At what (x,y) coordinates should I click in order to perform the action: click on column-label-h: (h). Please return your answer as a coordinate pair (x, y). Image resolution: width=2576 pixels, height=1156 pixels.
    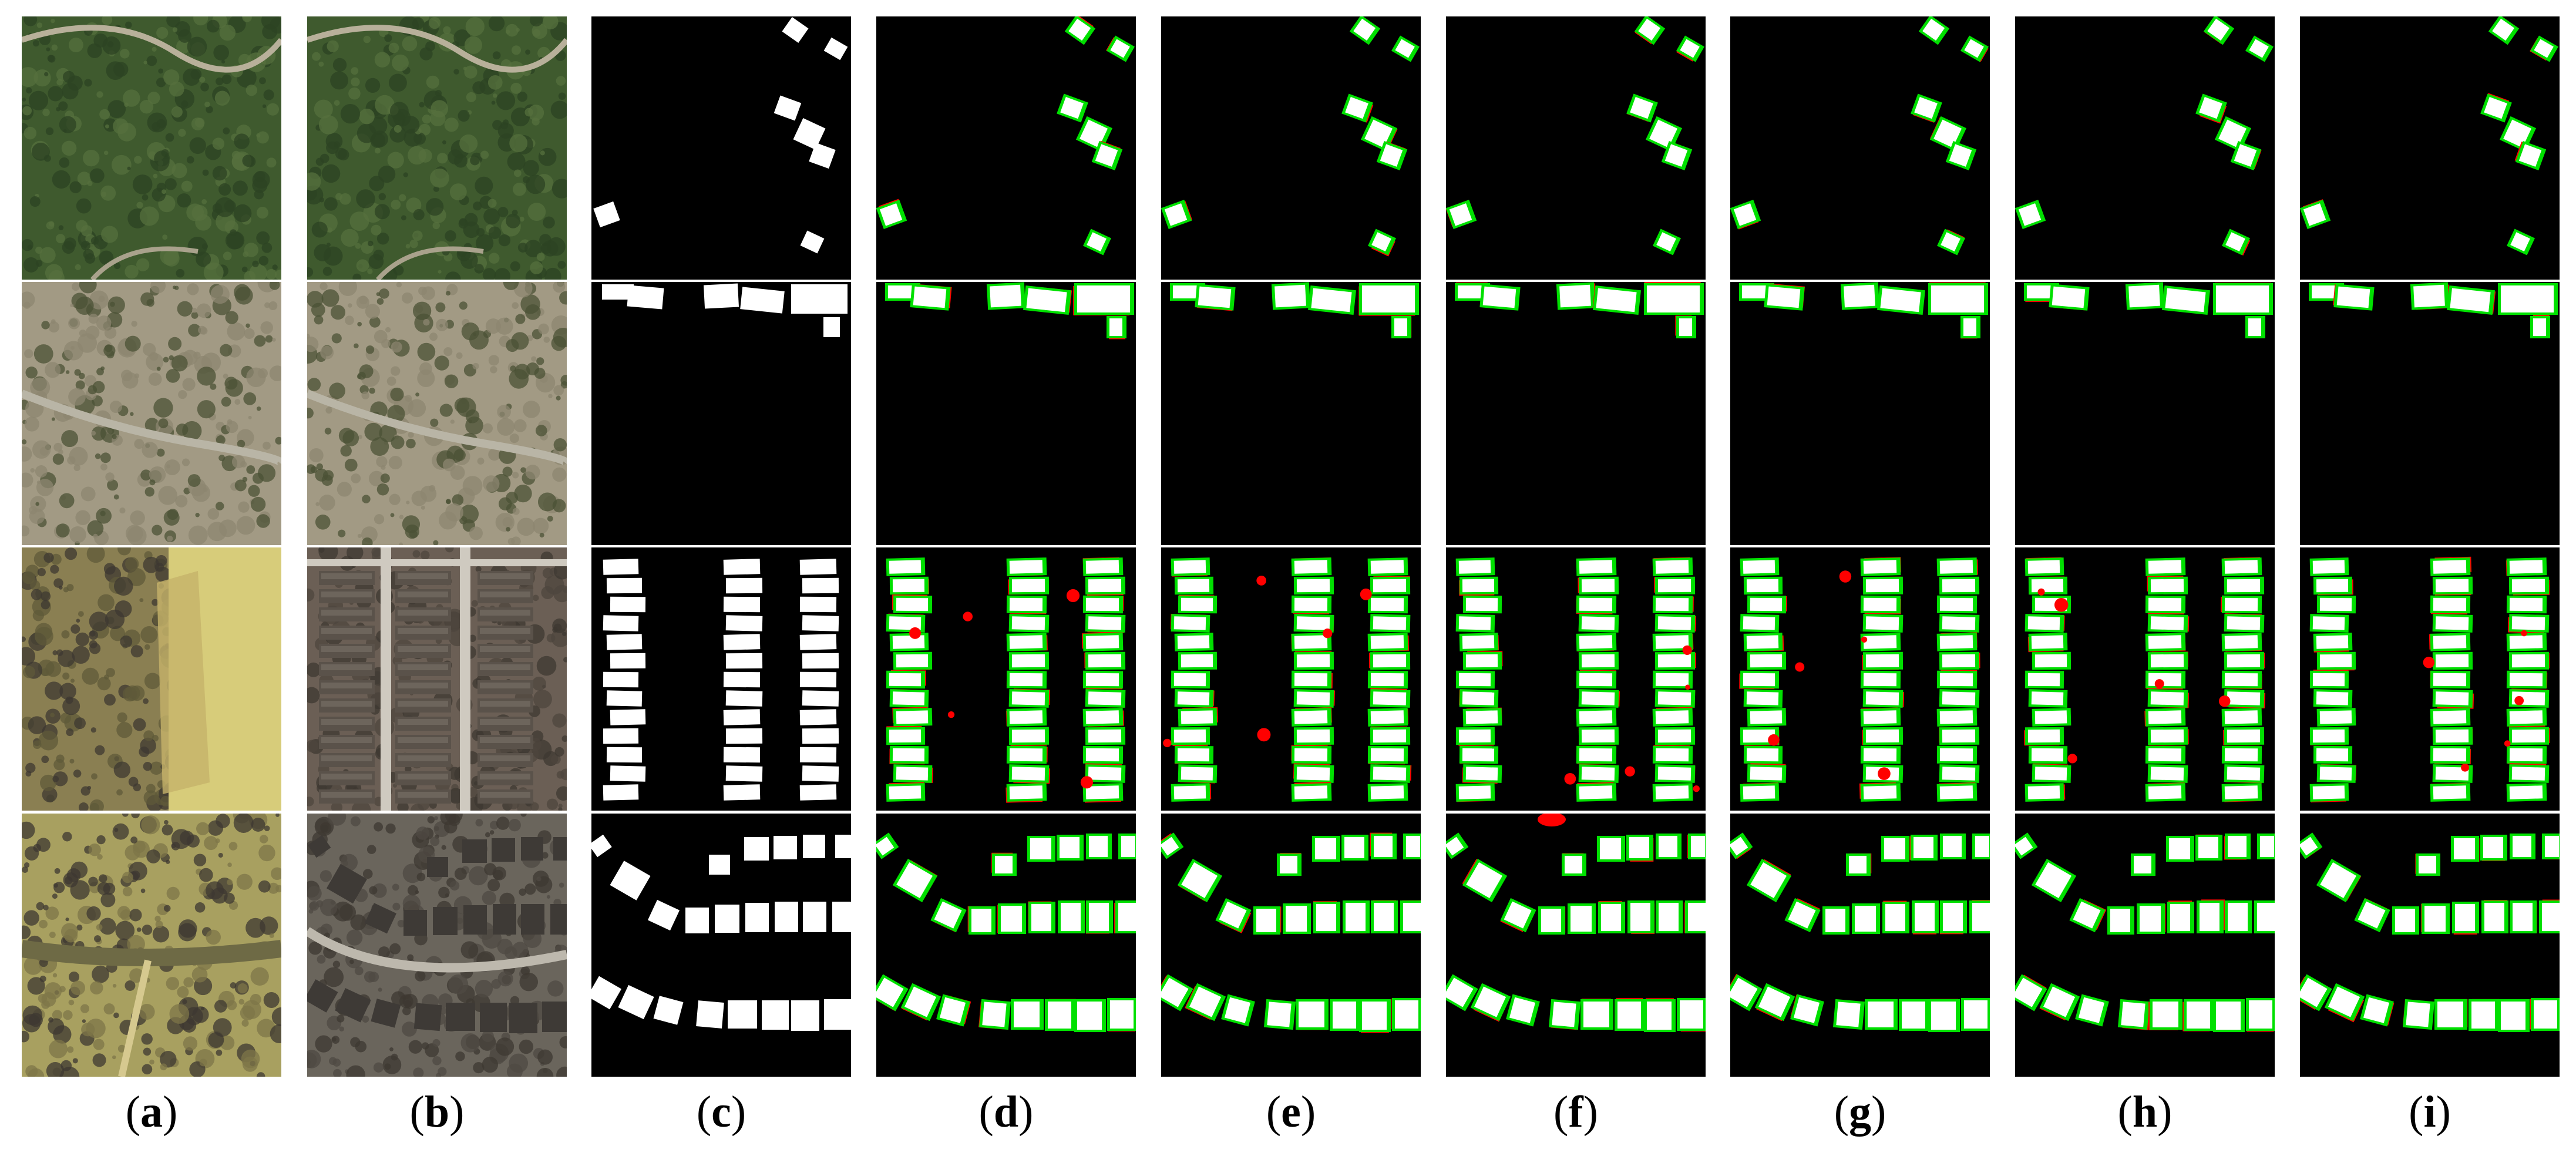
    Looking at the image, I should click on (2145, 1112).